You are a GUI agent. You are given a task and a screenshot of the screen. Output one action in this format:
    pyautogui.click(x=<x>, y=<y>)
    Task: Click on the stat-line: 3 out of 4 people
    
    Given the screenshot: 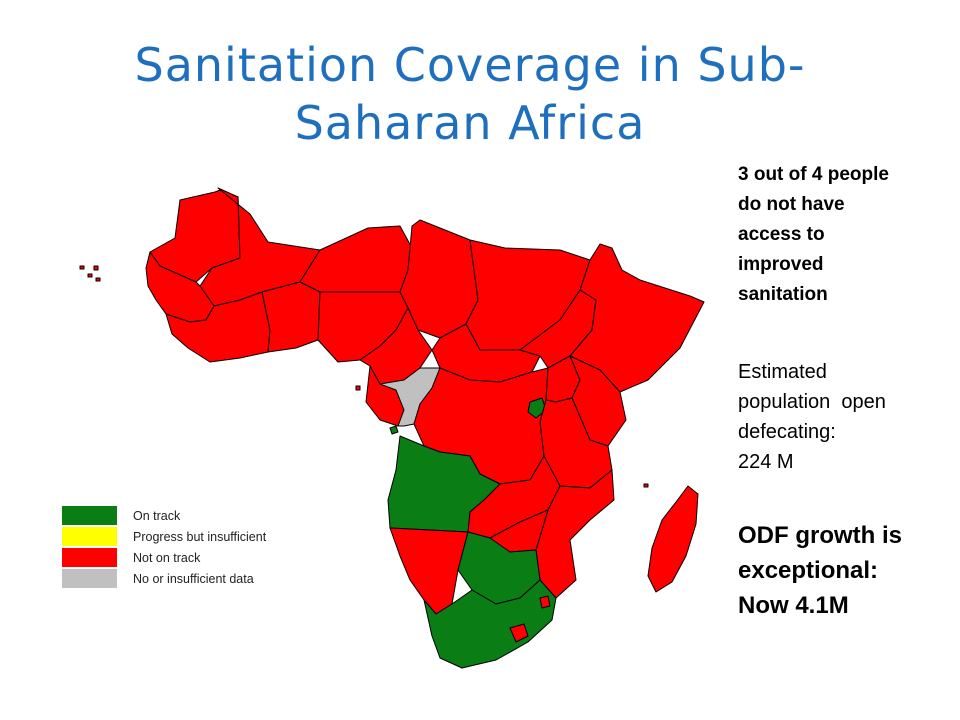 What is the action you would take?
    pyautogui.click(x=813, y=174)
    